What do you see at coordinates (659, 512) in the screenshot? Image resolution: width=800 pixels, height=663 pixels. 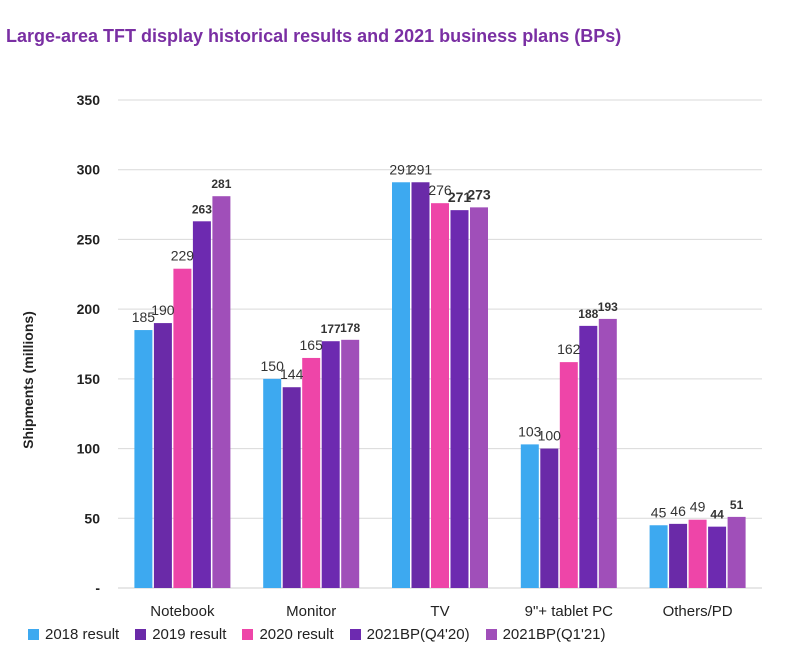 I see `data-label: 45` at bounding box center [659, 512].